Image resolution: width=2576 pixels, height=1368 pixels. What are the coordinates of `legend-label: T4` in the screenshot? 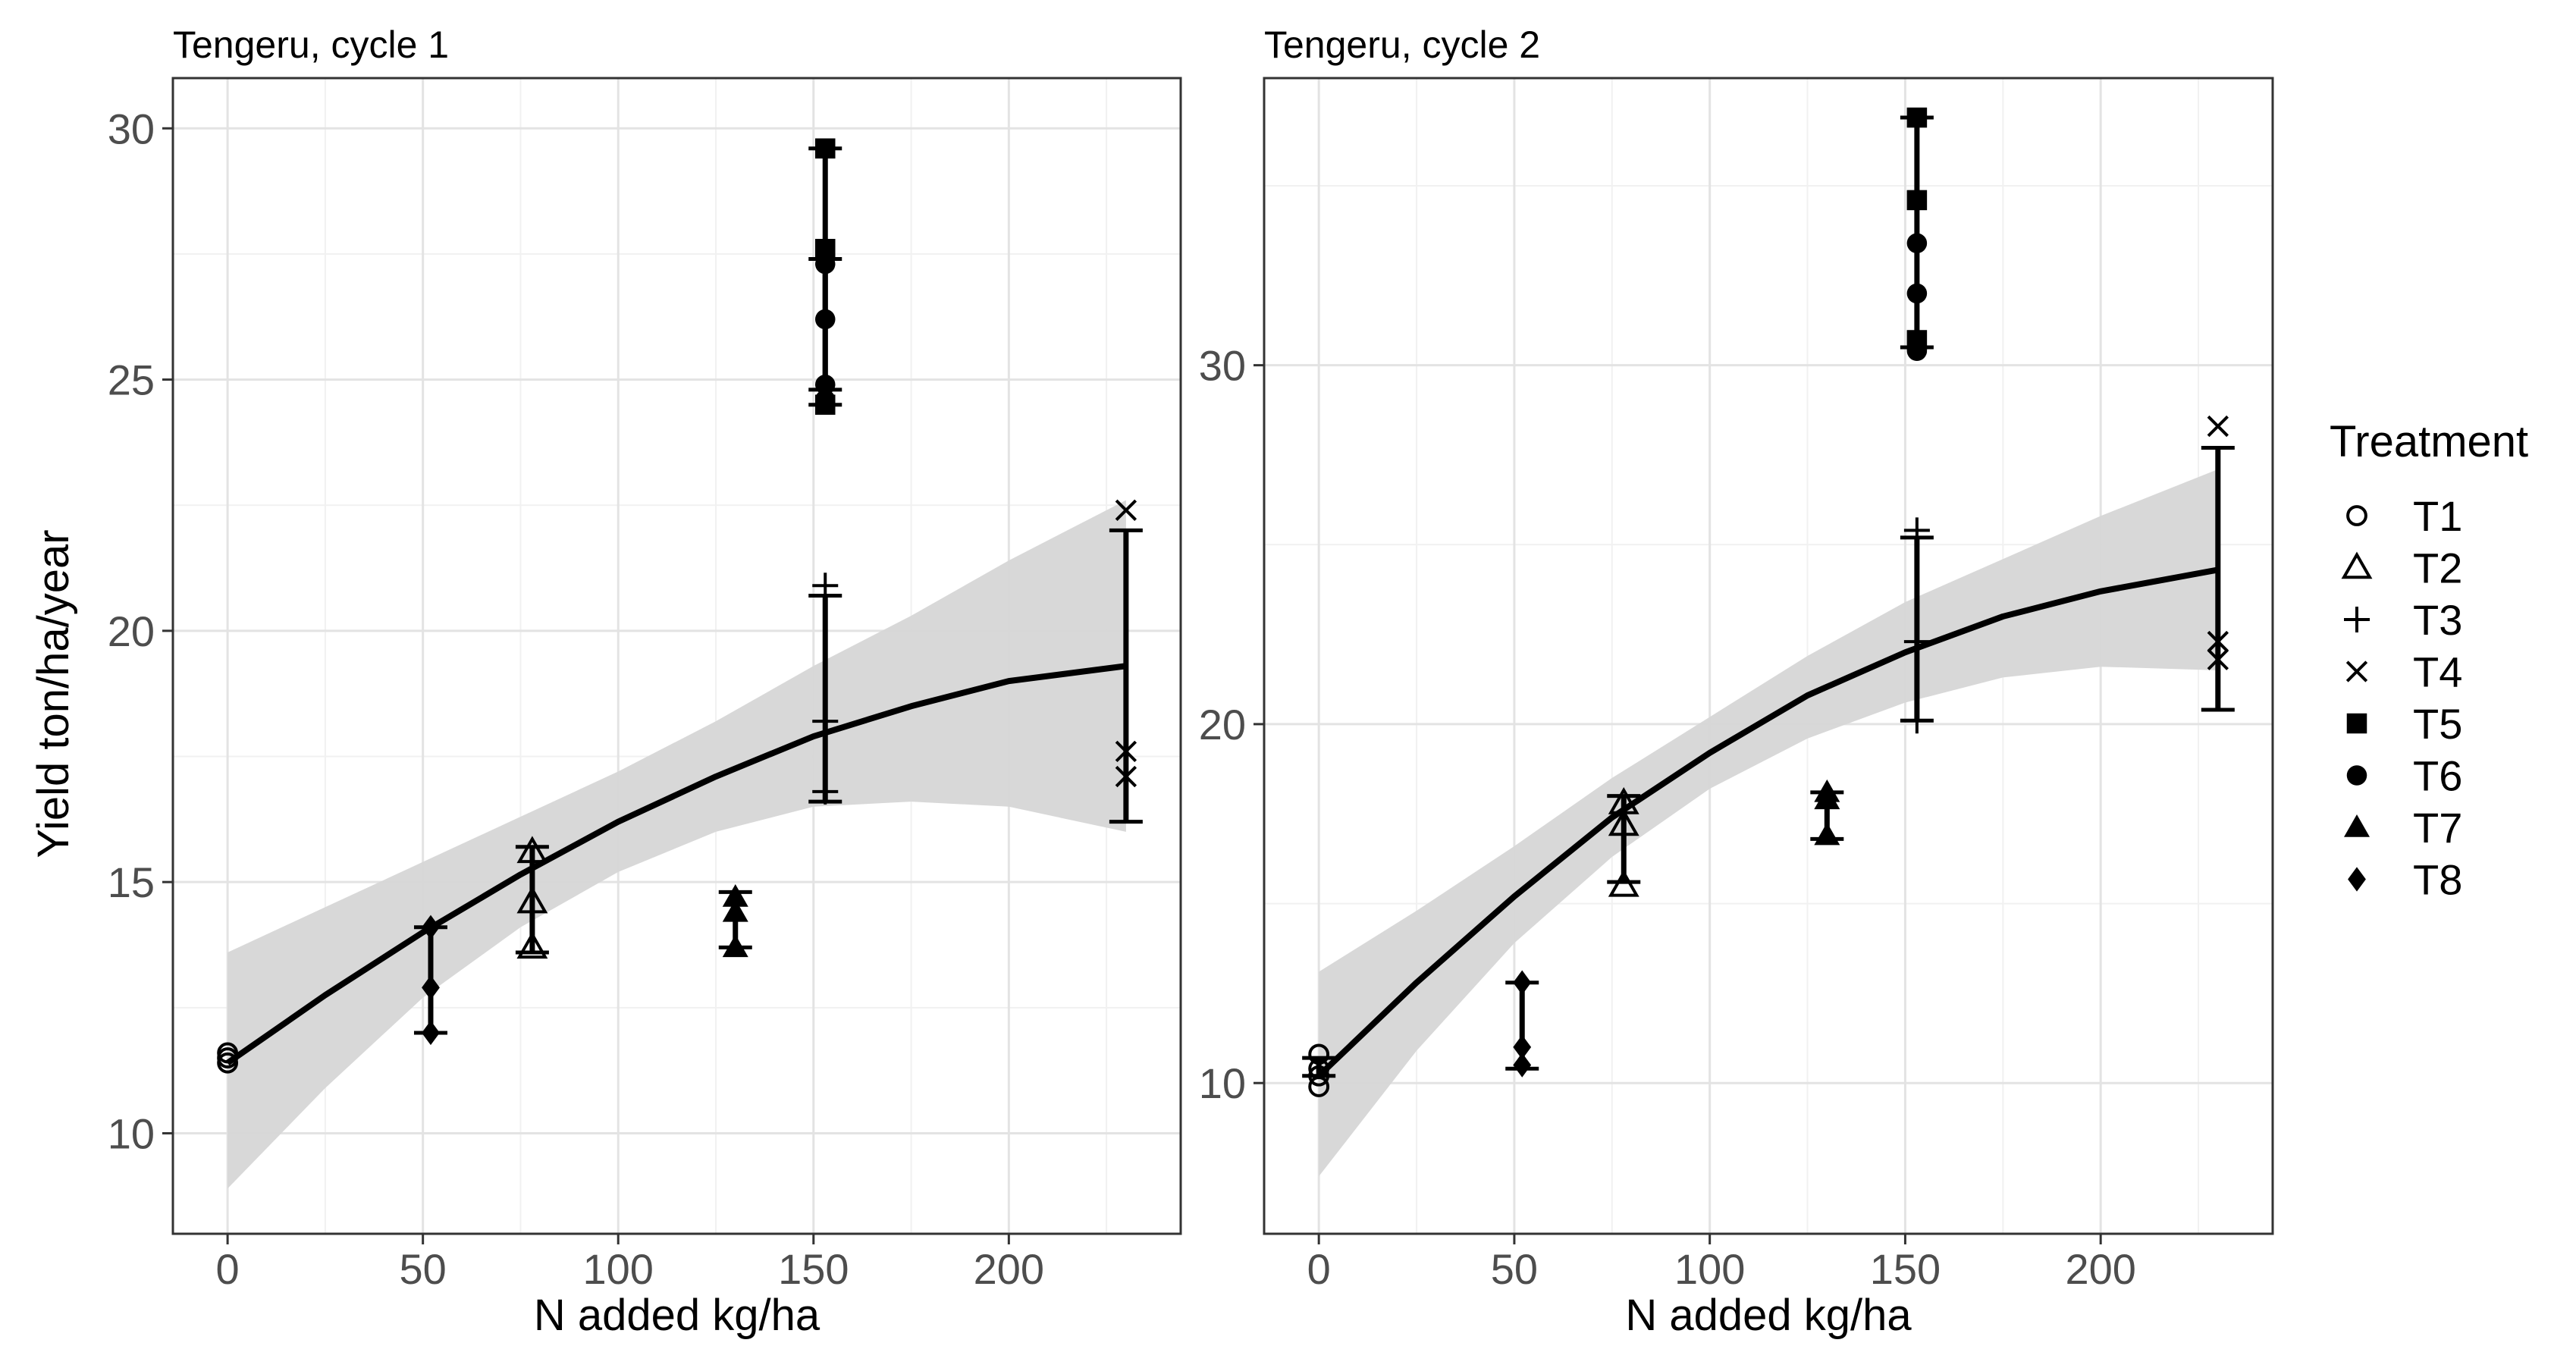 It's located at (2437, 672).